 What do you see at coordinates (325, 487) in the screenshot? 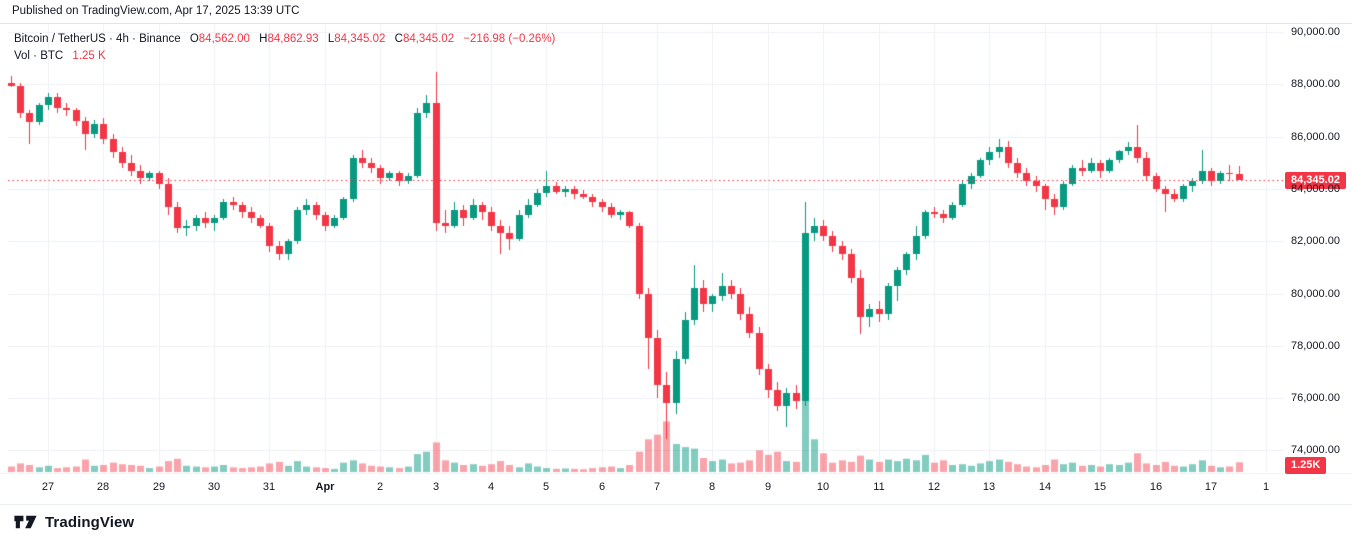
I see `time-axis-label: Apr` at bounding box center [325, 487].